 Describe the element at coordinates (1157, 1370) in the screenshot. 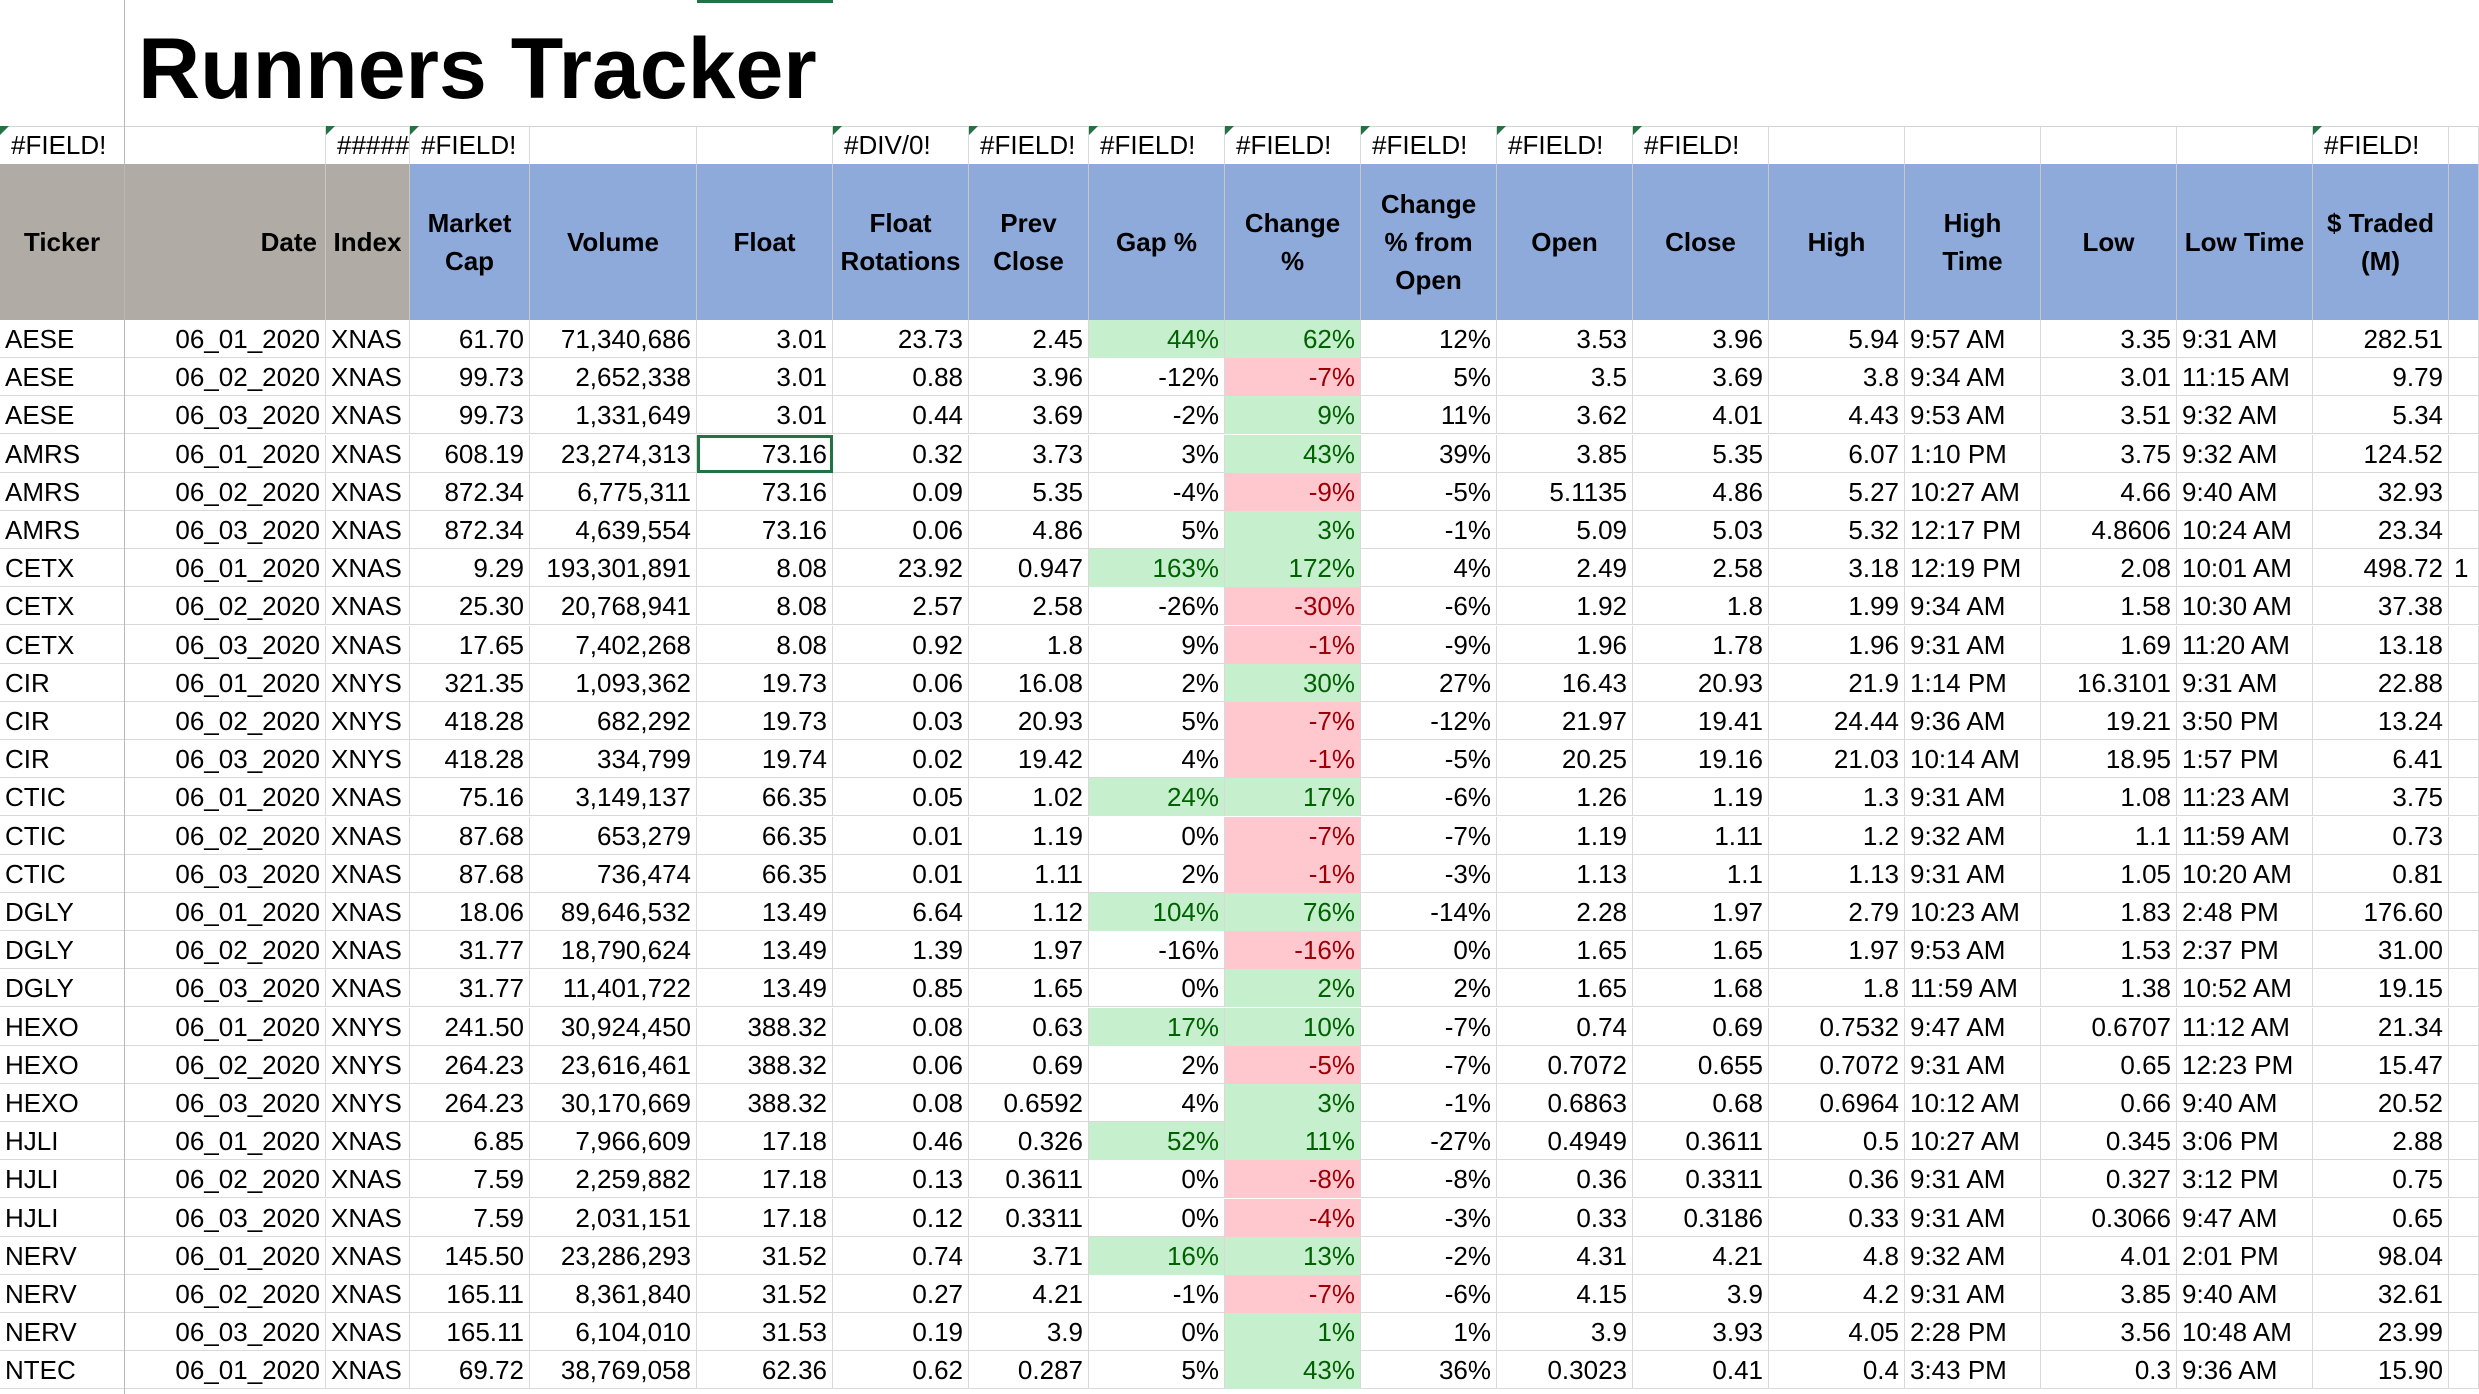

I see `cell-gap: 5%` at that location.